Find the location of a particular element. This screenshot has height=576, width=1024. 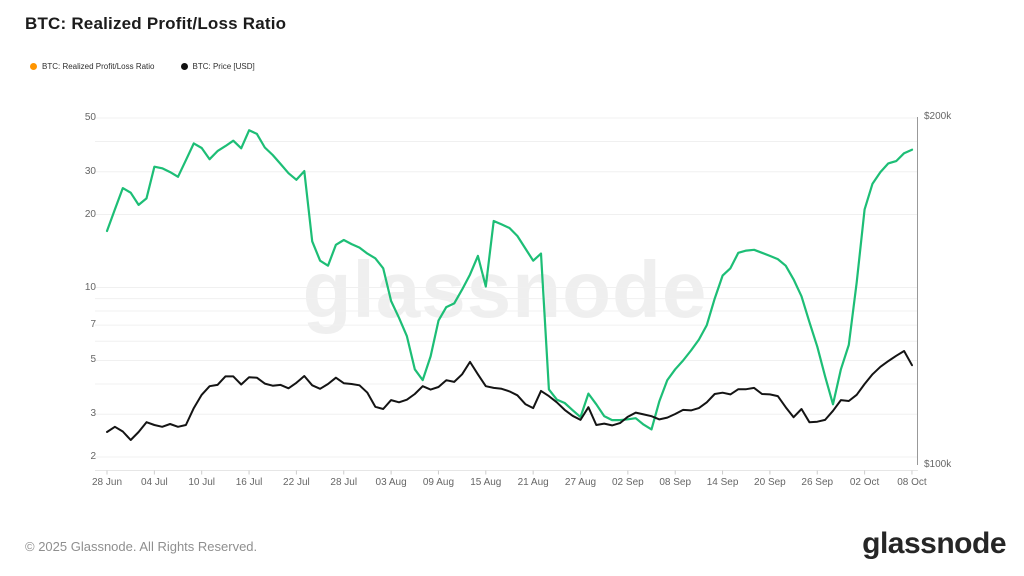

legend-item-ratio: BTC: Realized Profit/Loss Ratio is located at coordinates (92, 66).